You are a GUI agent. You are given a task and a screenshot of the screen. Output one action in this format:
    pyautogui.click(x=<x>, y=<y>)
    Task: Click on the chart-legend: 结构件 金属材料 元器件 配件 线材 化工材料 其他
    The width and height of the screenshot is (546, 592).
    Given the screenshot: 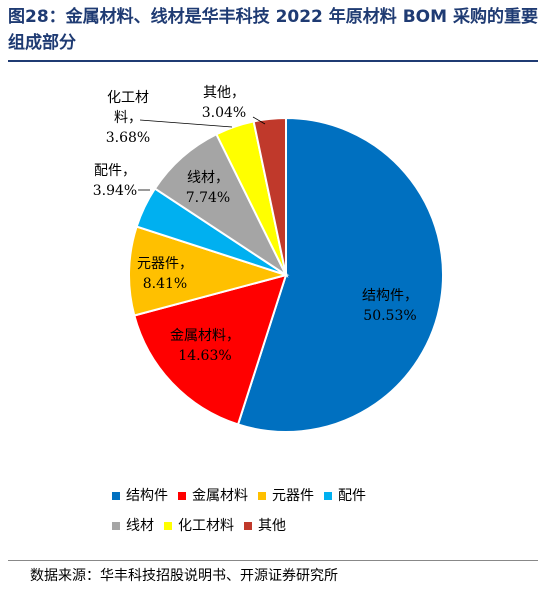 What is the action you would take?
    pyautogui.click(x=282, y=516)
    